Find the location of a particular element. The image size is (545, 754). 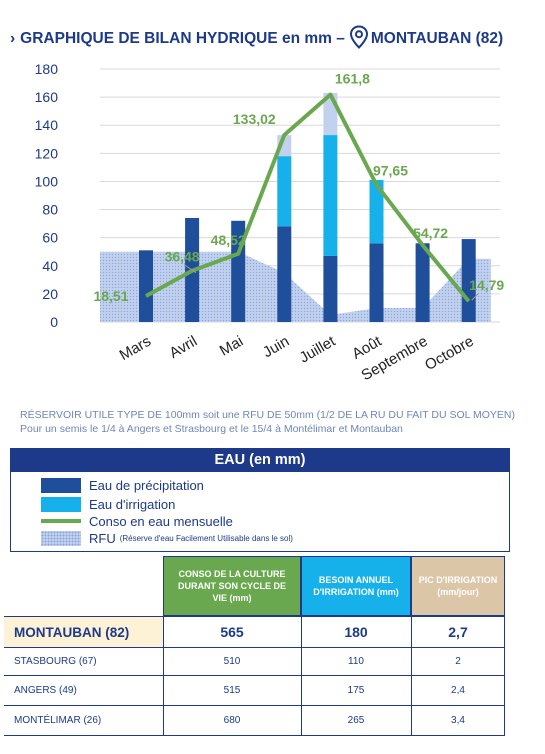

legend-label-rfu: RFU is located at coordinates (102, 538).